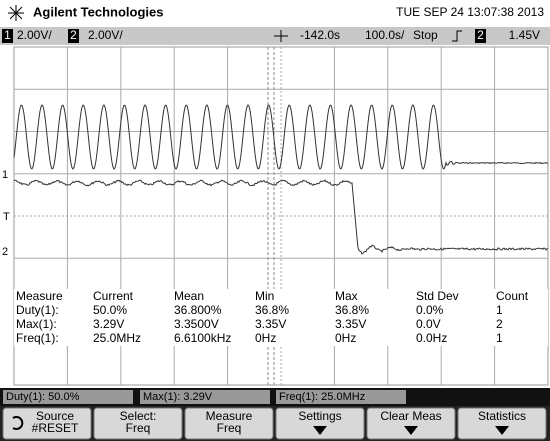 Image resolution: width=550 pixels, height=441 pixels. Describe the element at coordinates (108, 324) in the screenshot. I see `cell: 3.29V` at that location.